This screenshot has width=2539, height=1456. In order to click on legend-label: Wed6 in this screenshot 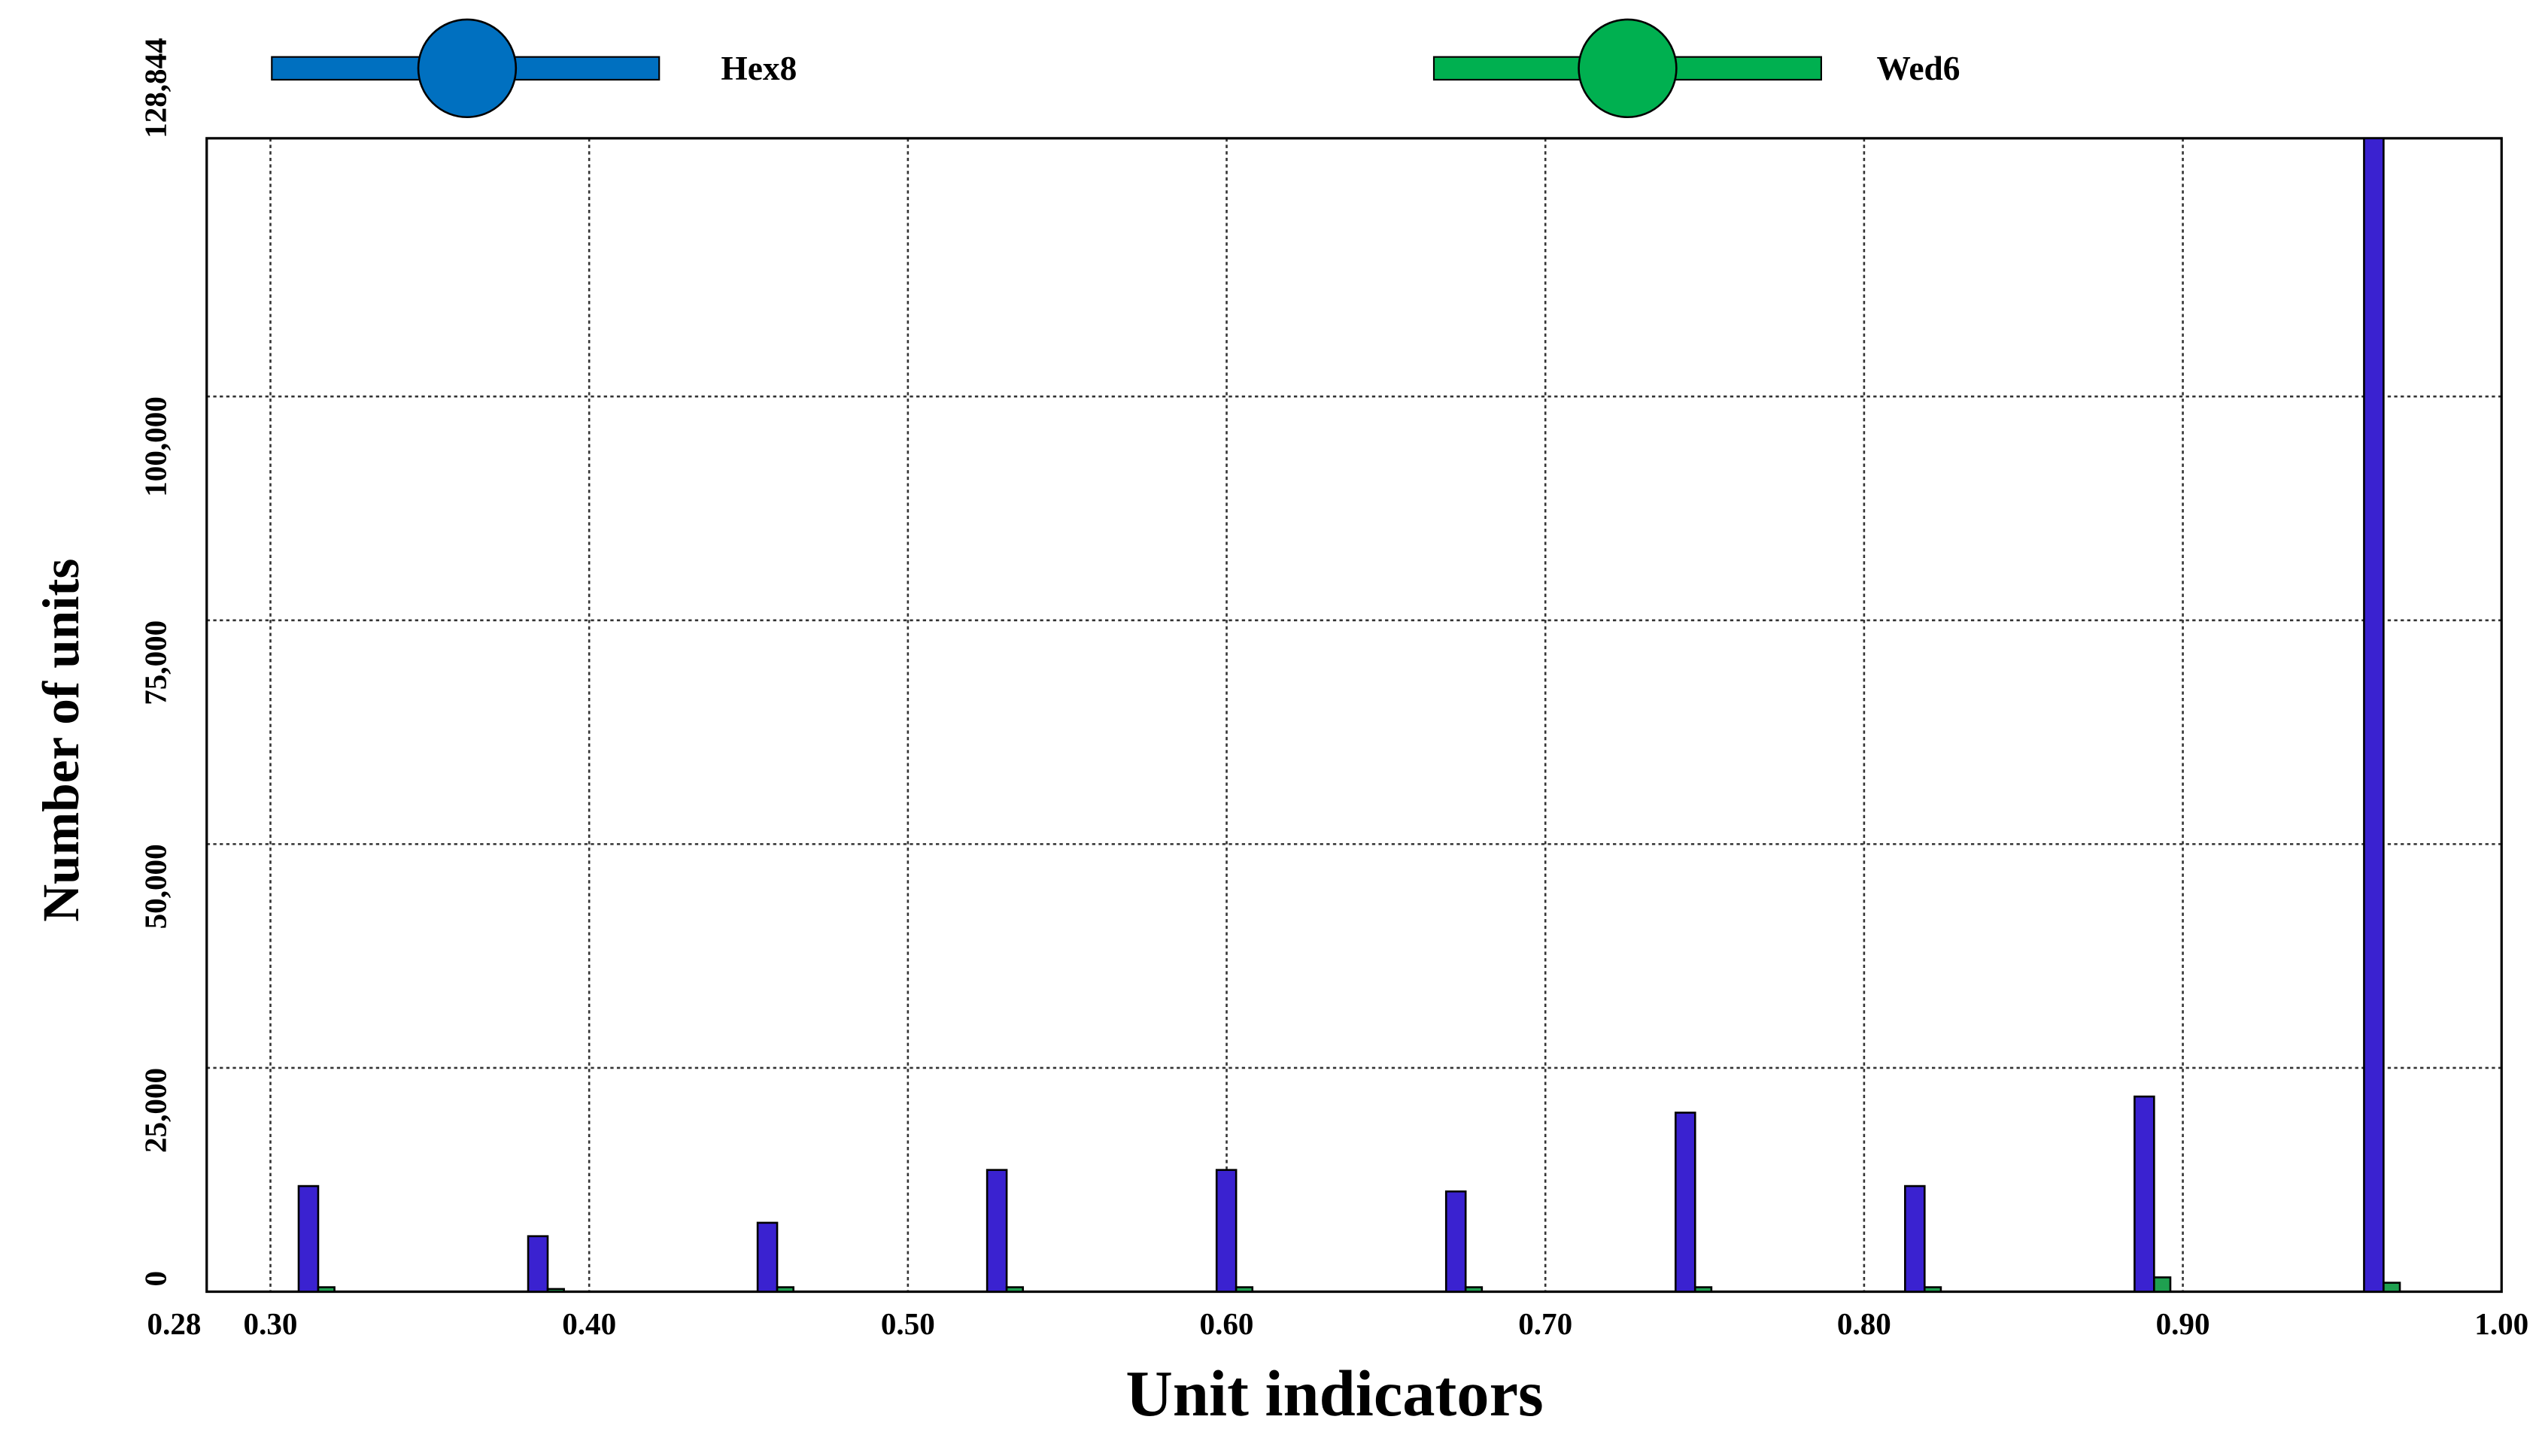, I will do `click(1918, 68)`.